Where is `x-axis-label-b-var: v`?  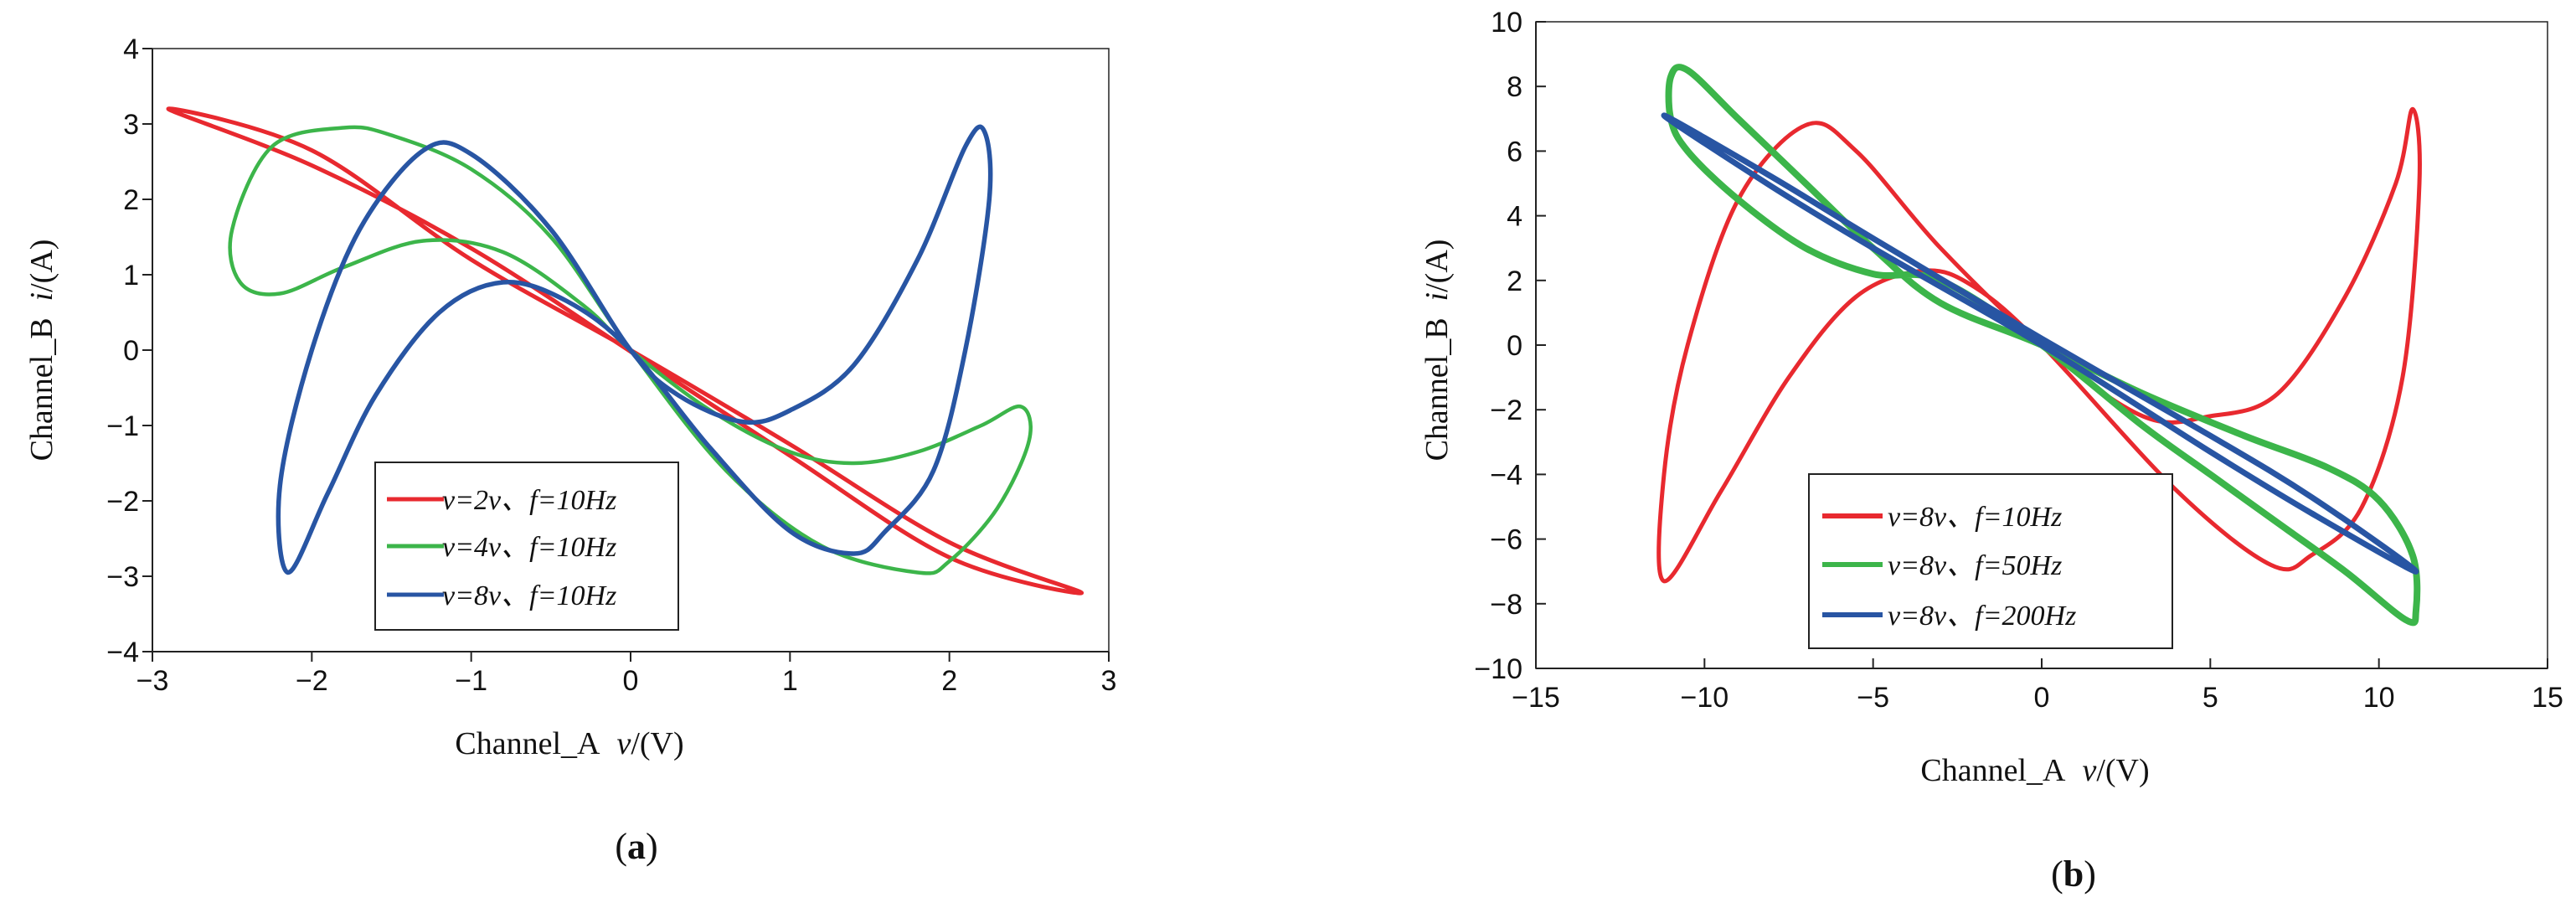
x-axis-label-b-var: v is located at coordinates (2089, 770).